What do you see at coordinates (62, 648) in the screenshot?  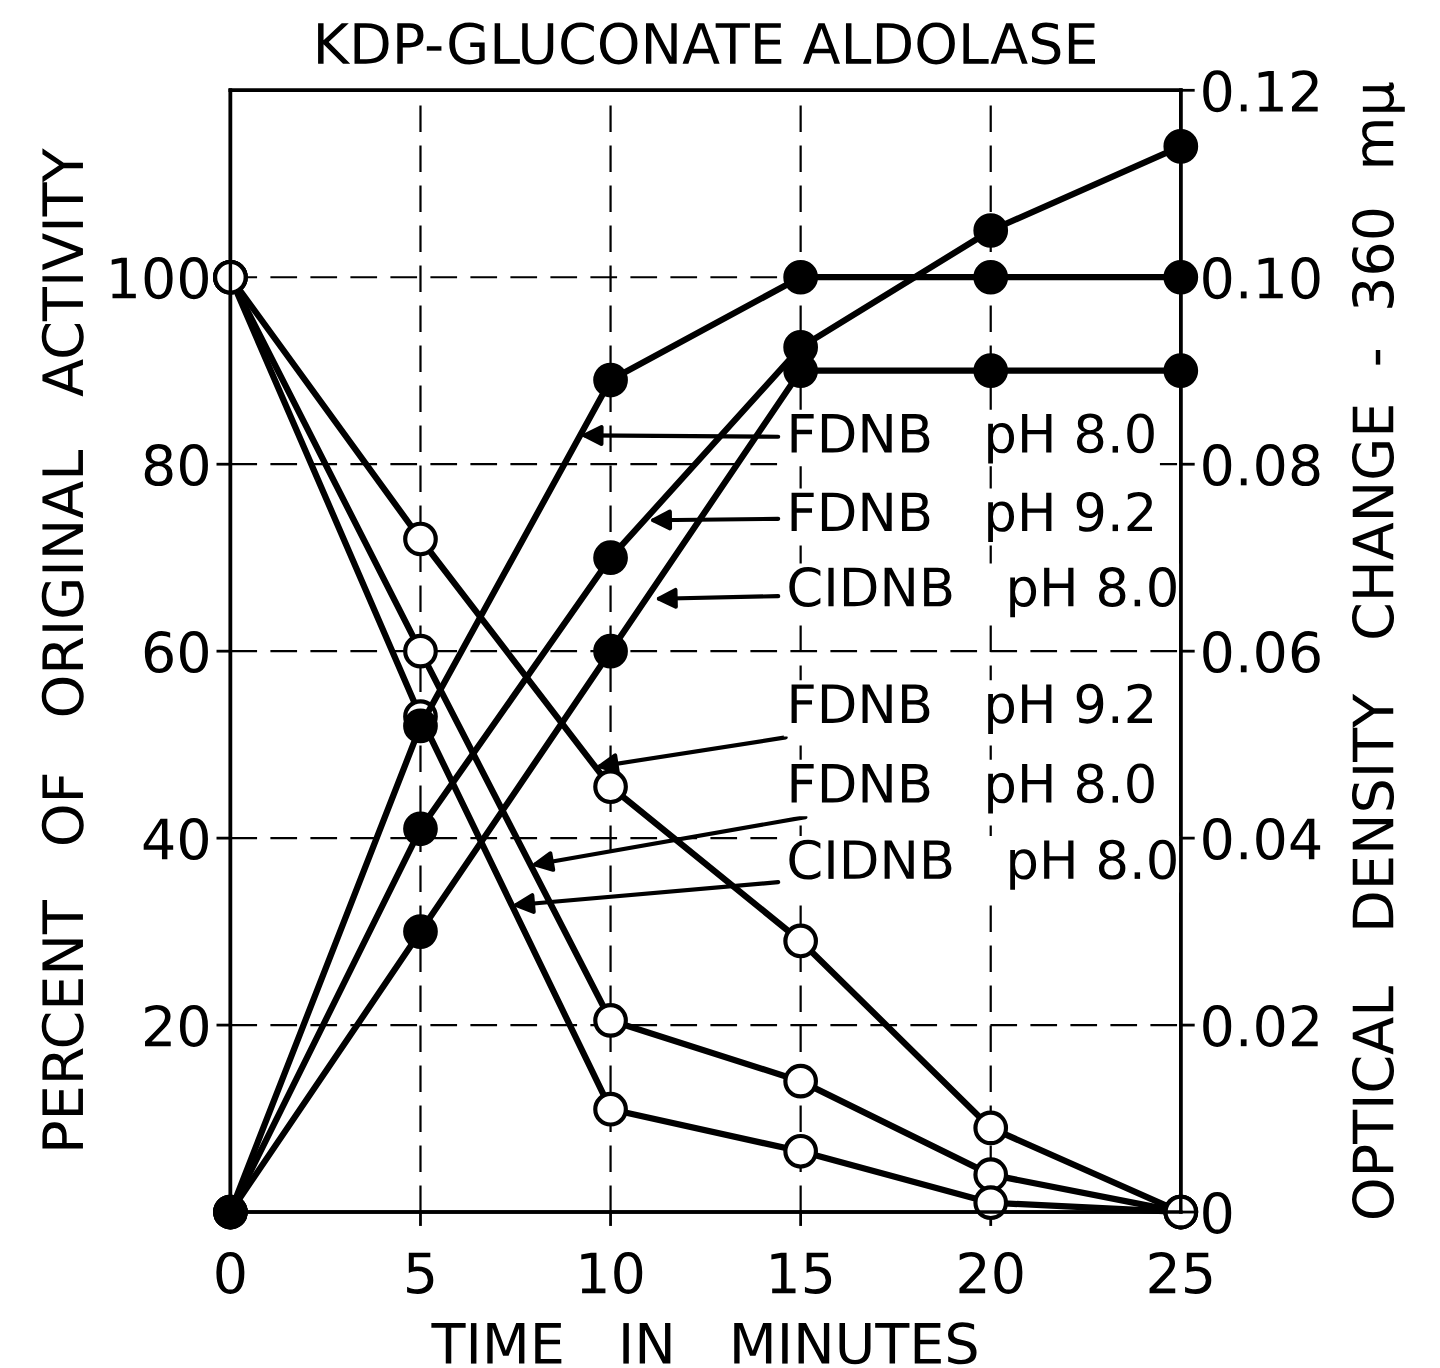 I see `y-axis-title: PERCENT OF ORIGINAL ACTIVITY` at bounding box center [62, 648].